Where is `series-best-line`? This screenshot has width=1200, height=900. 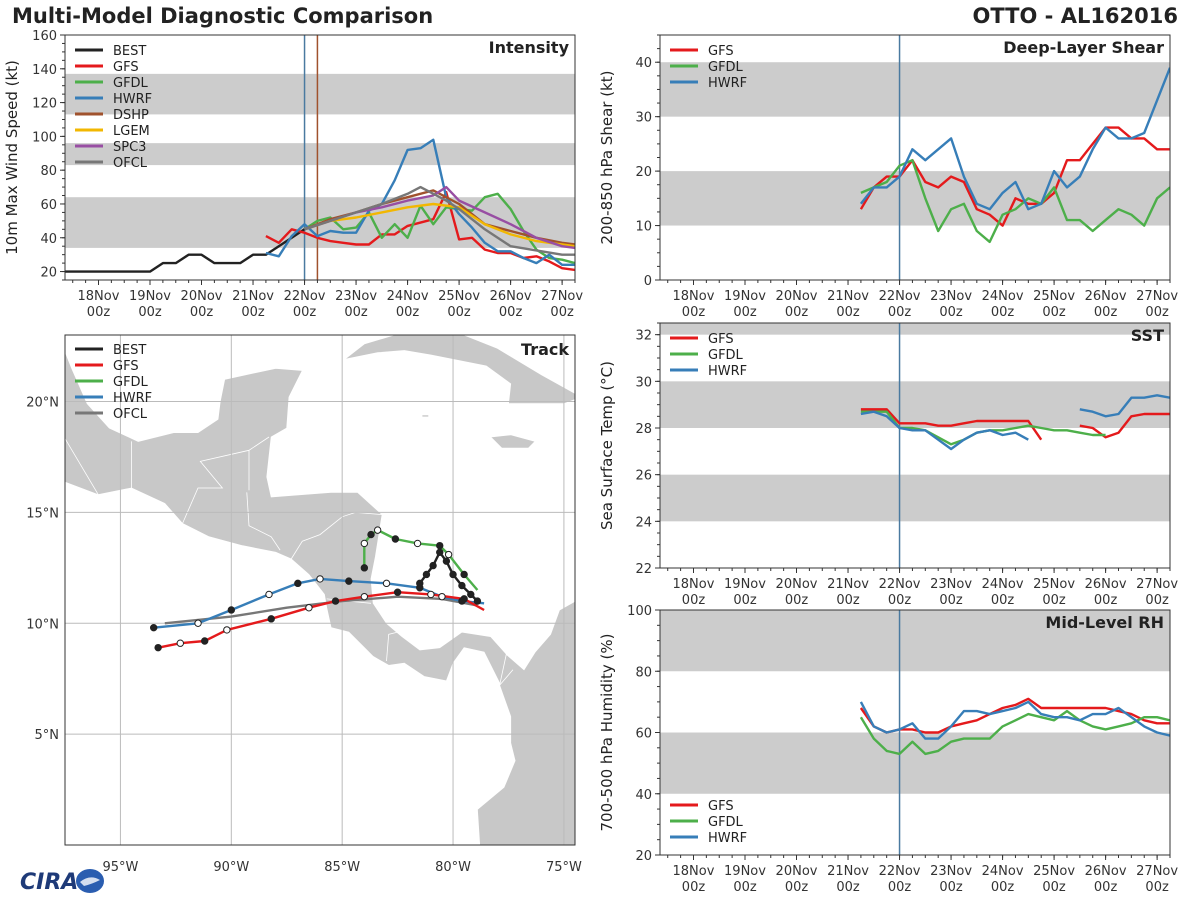
series-best-line is located at coordinates (185, 250).